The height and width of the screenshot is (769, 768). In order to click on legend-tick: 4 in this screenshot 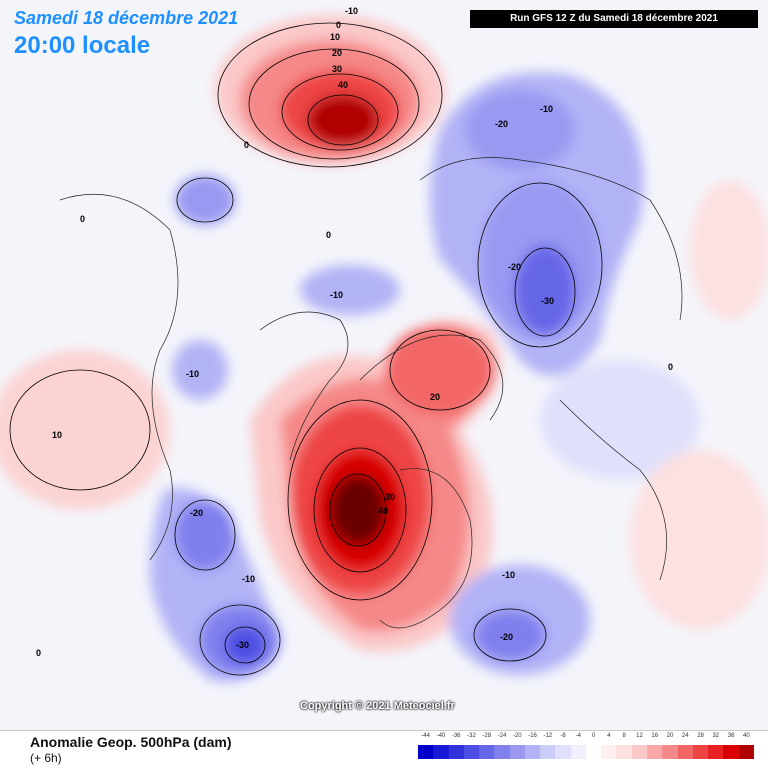, I will do `click(609, 736)`.